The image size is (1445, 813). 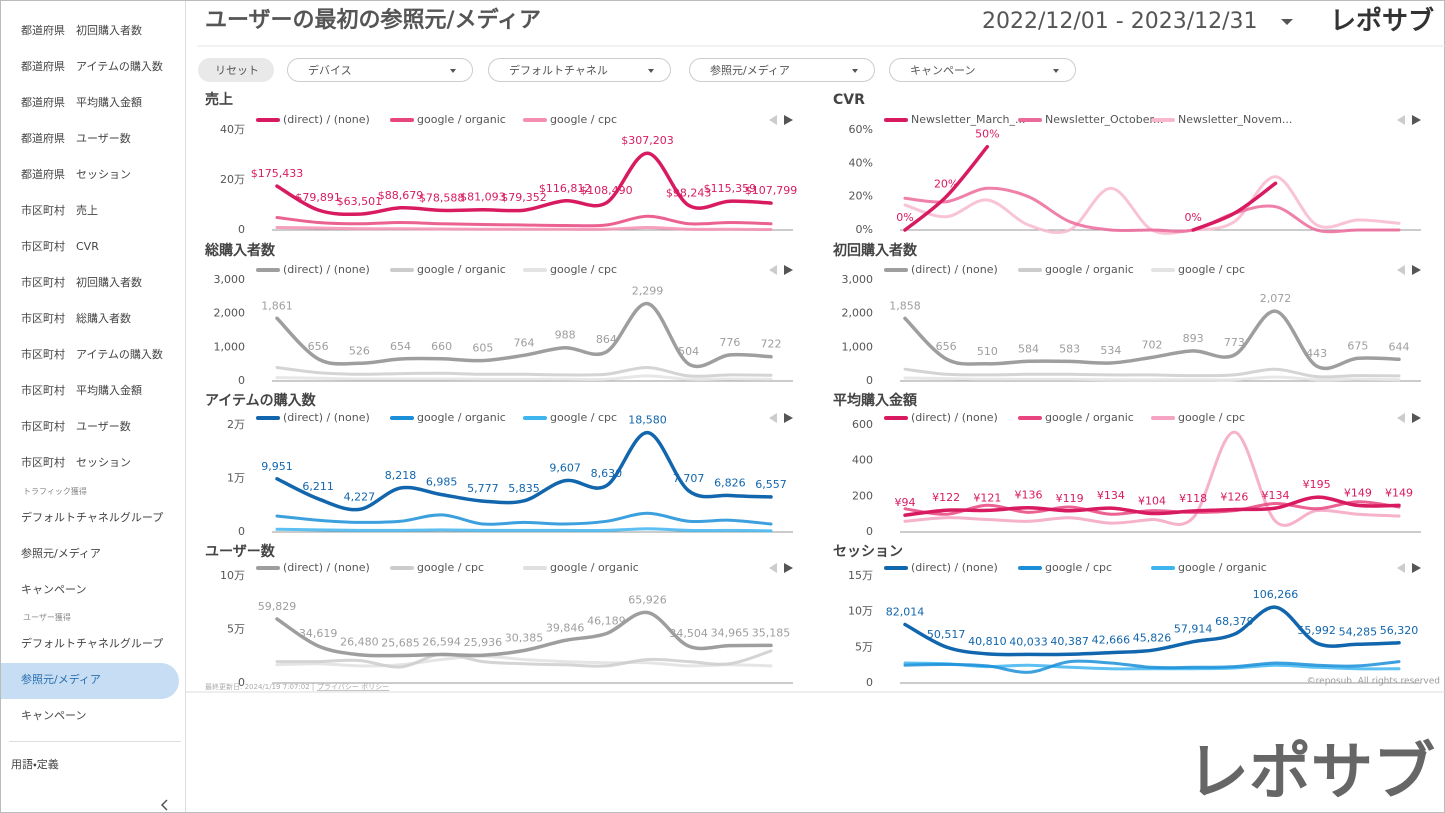 What do you see at coordinates (782, 70) in the screenshot?
I see `filter-dropdown: 参照元/メディア` at bounding box center [782, 70].